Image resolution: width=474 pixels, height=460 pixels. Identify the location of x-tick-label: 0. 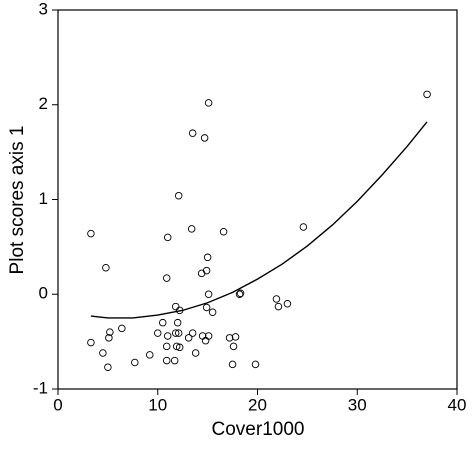
(57, 404).